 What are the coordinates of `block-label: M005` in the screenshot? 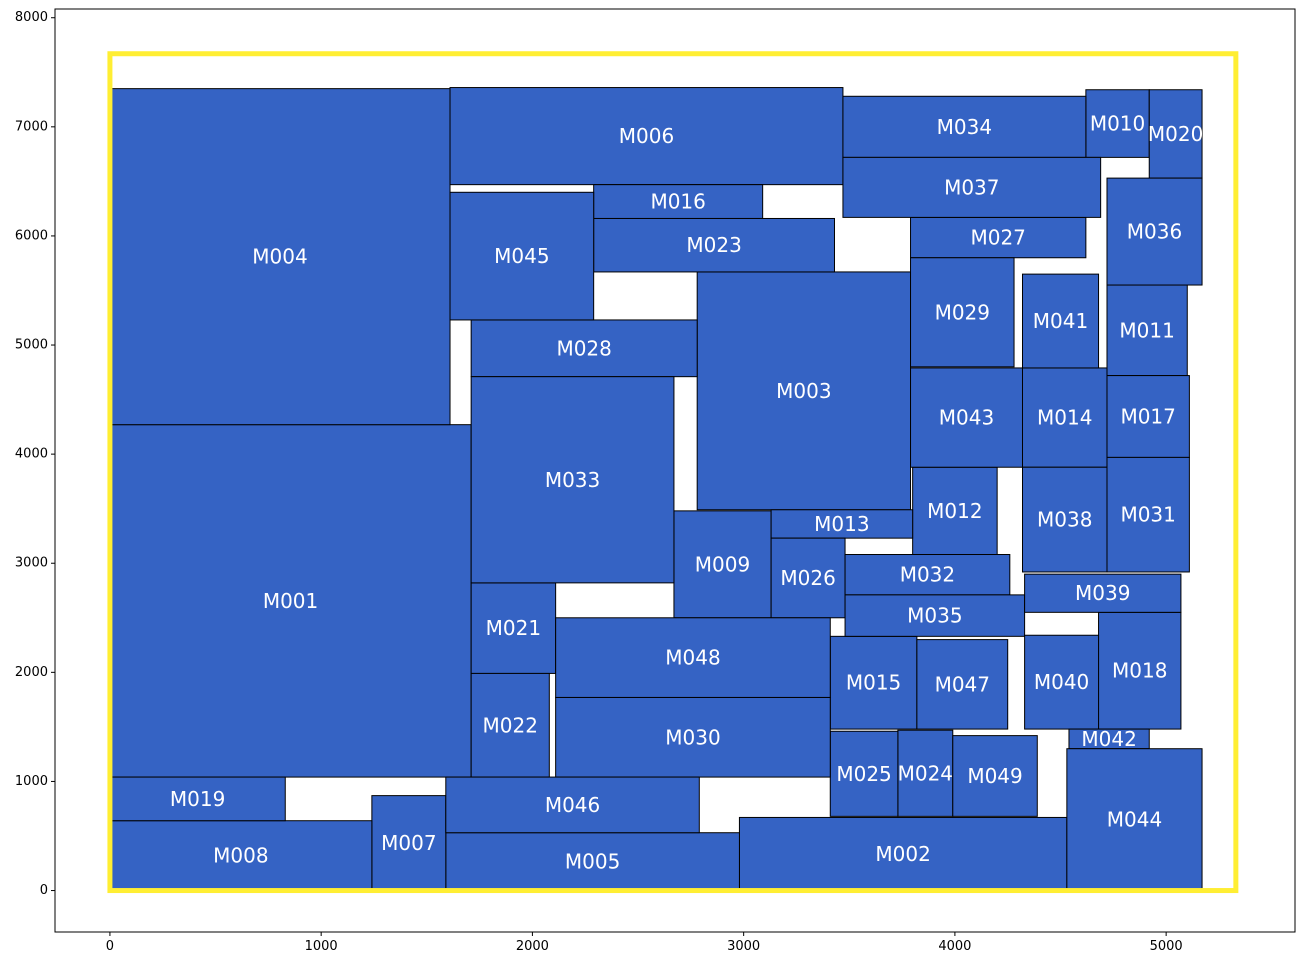 It's located at (592, 862).